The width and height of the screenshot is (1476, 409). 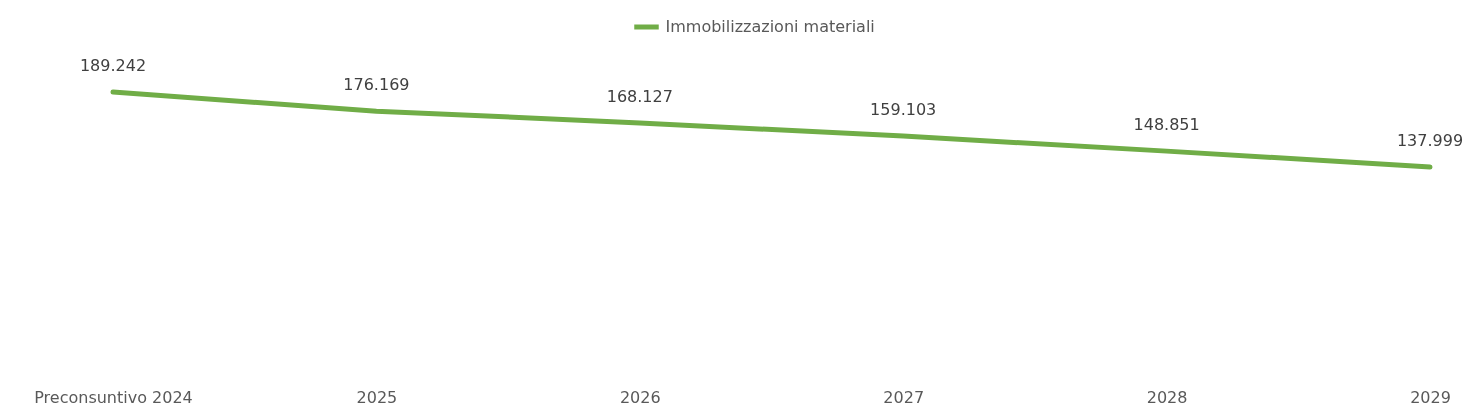 I want to click on x-tick-label: Preconsuntivo 2024, so click(x=113, y=397).